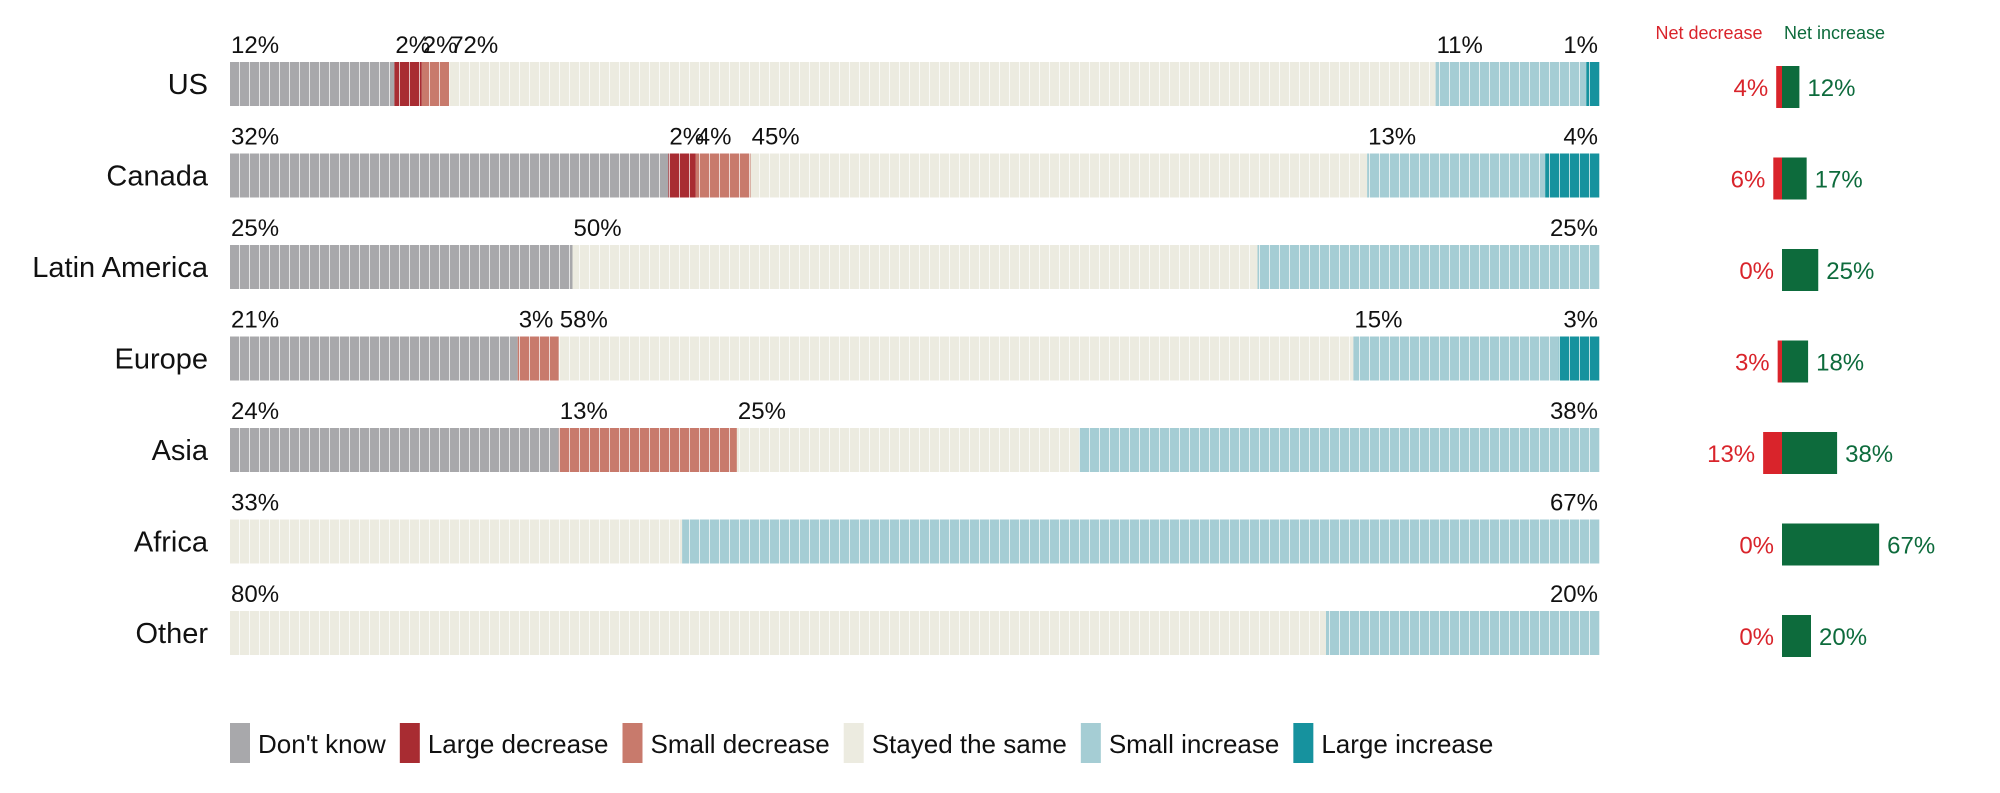 The image size is (2000, 793). What do you see at coordinates (188, 85) in the screenshot?
I see `region-label-us: US` at bounding box center [188, 85].